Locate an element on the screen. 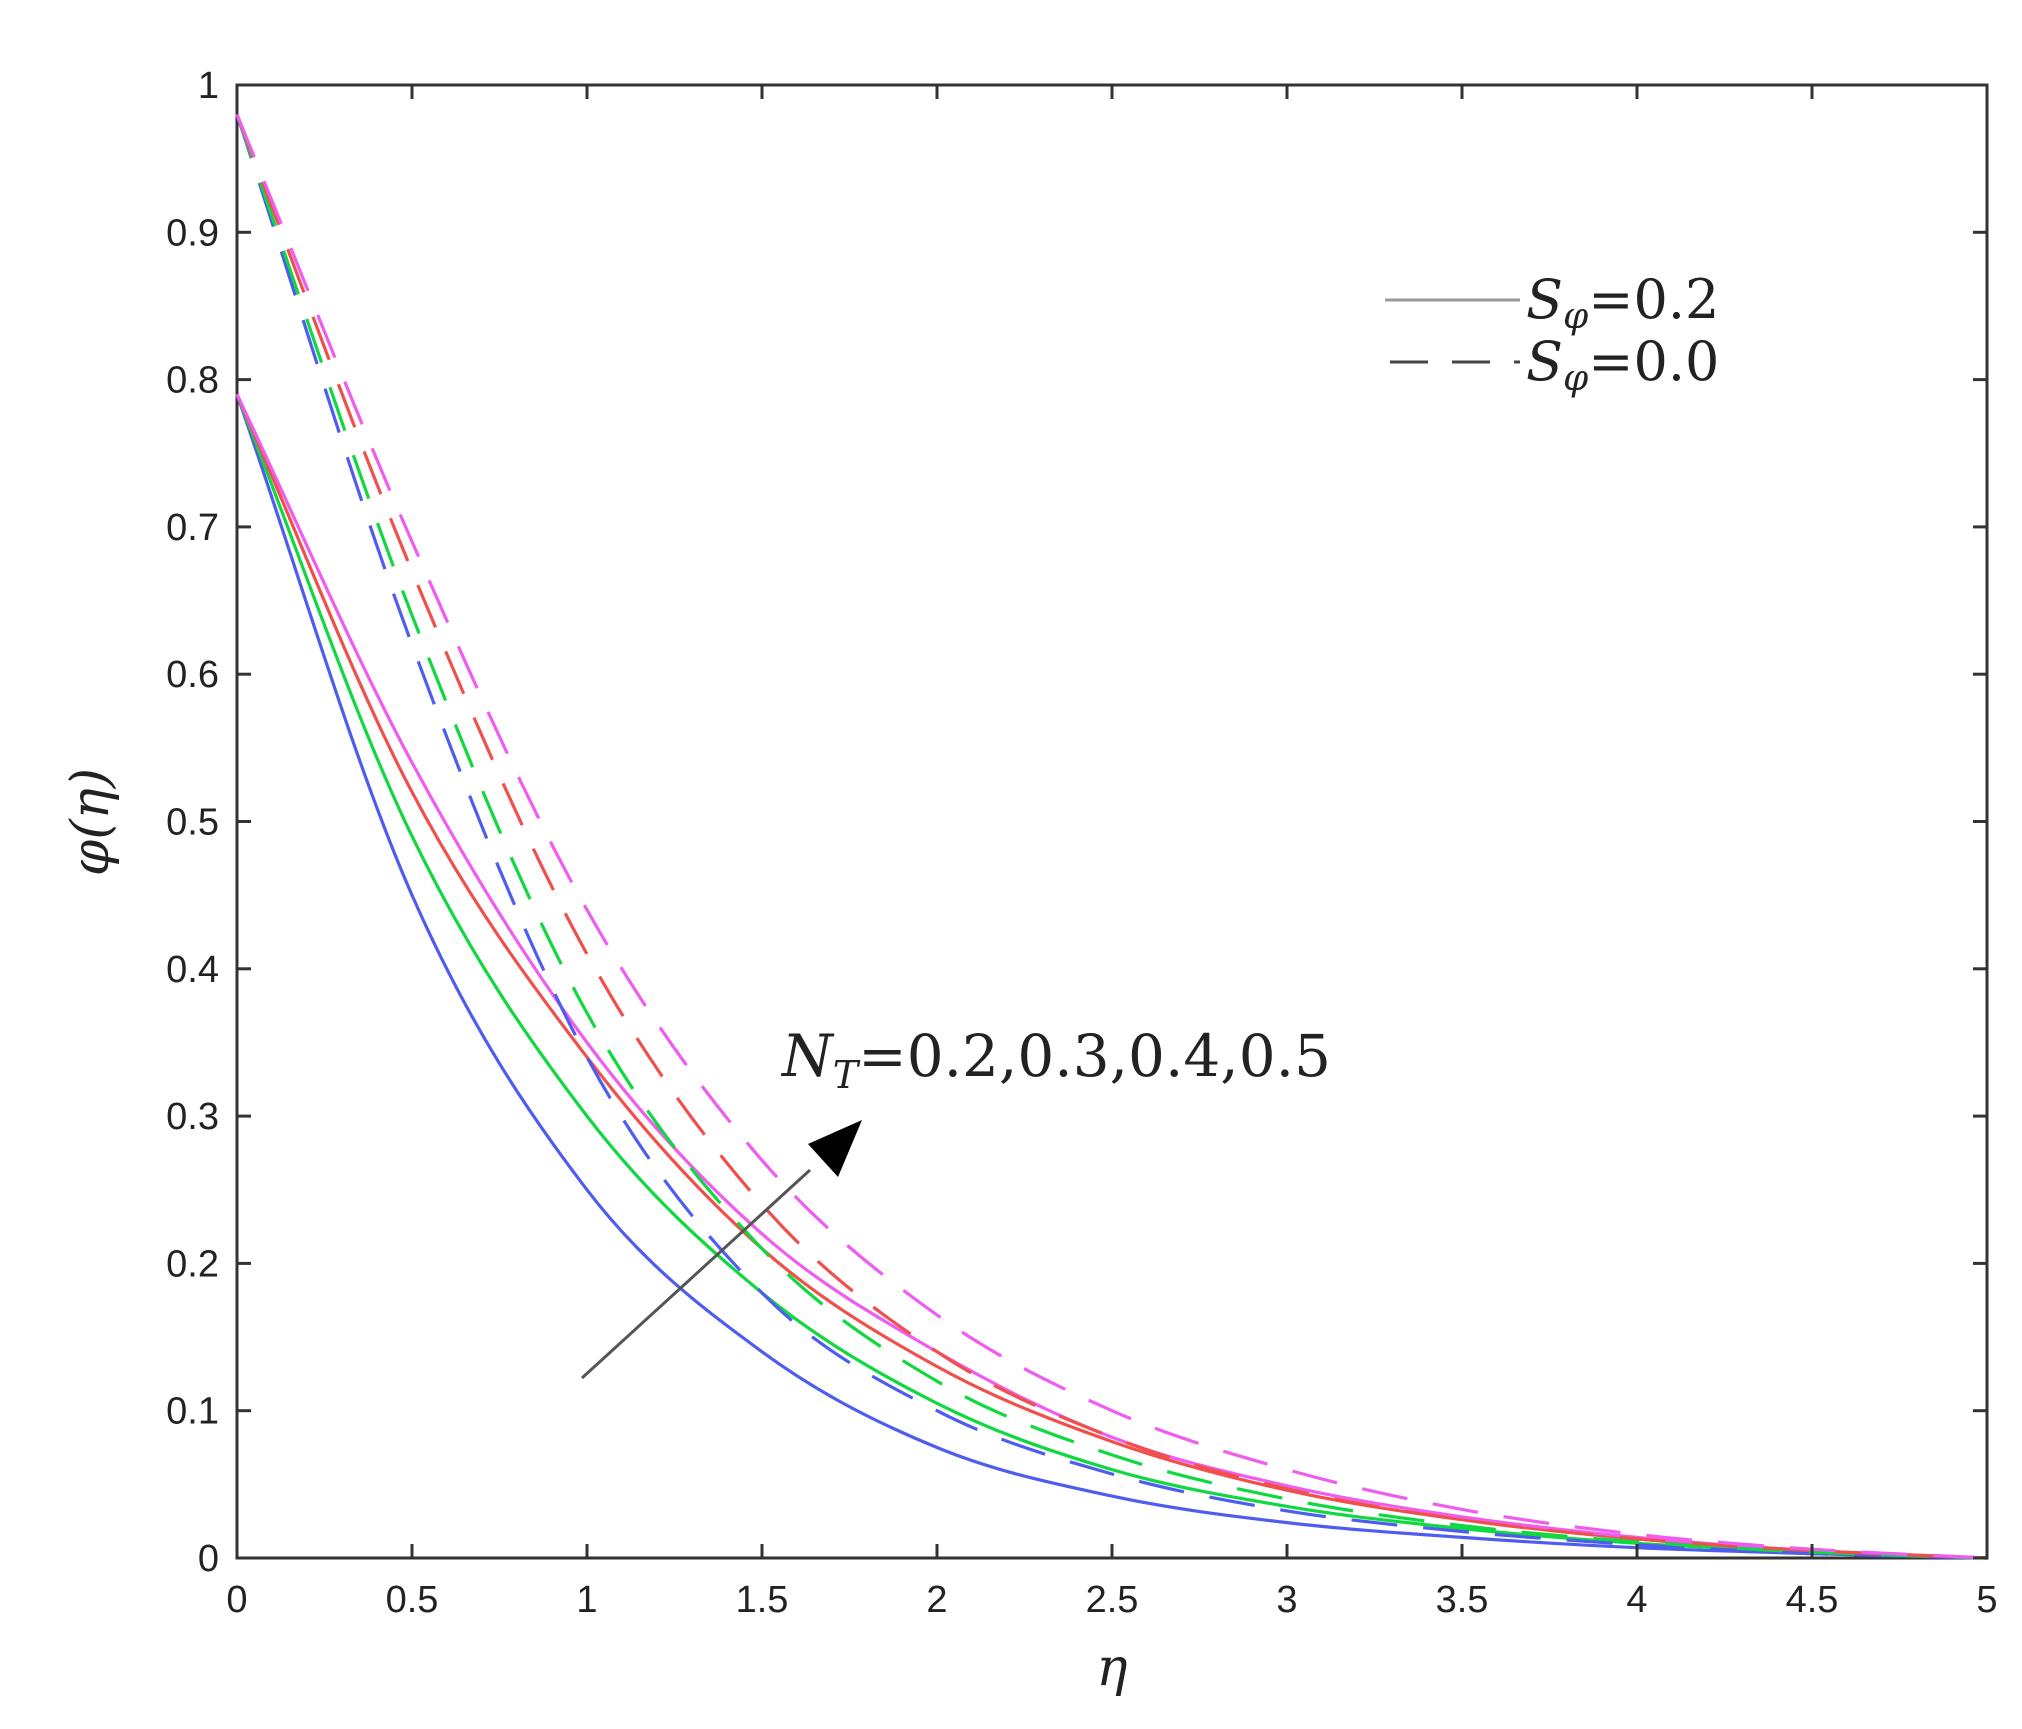 Image resolution: width=2022 pixels, height=1729 pixels. x-tick-label: 1.5 is located at coordinates (762, 1600).